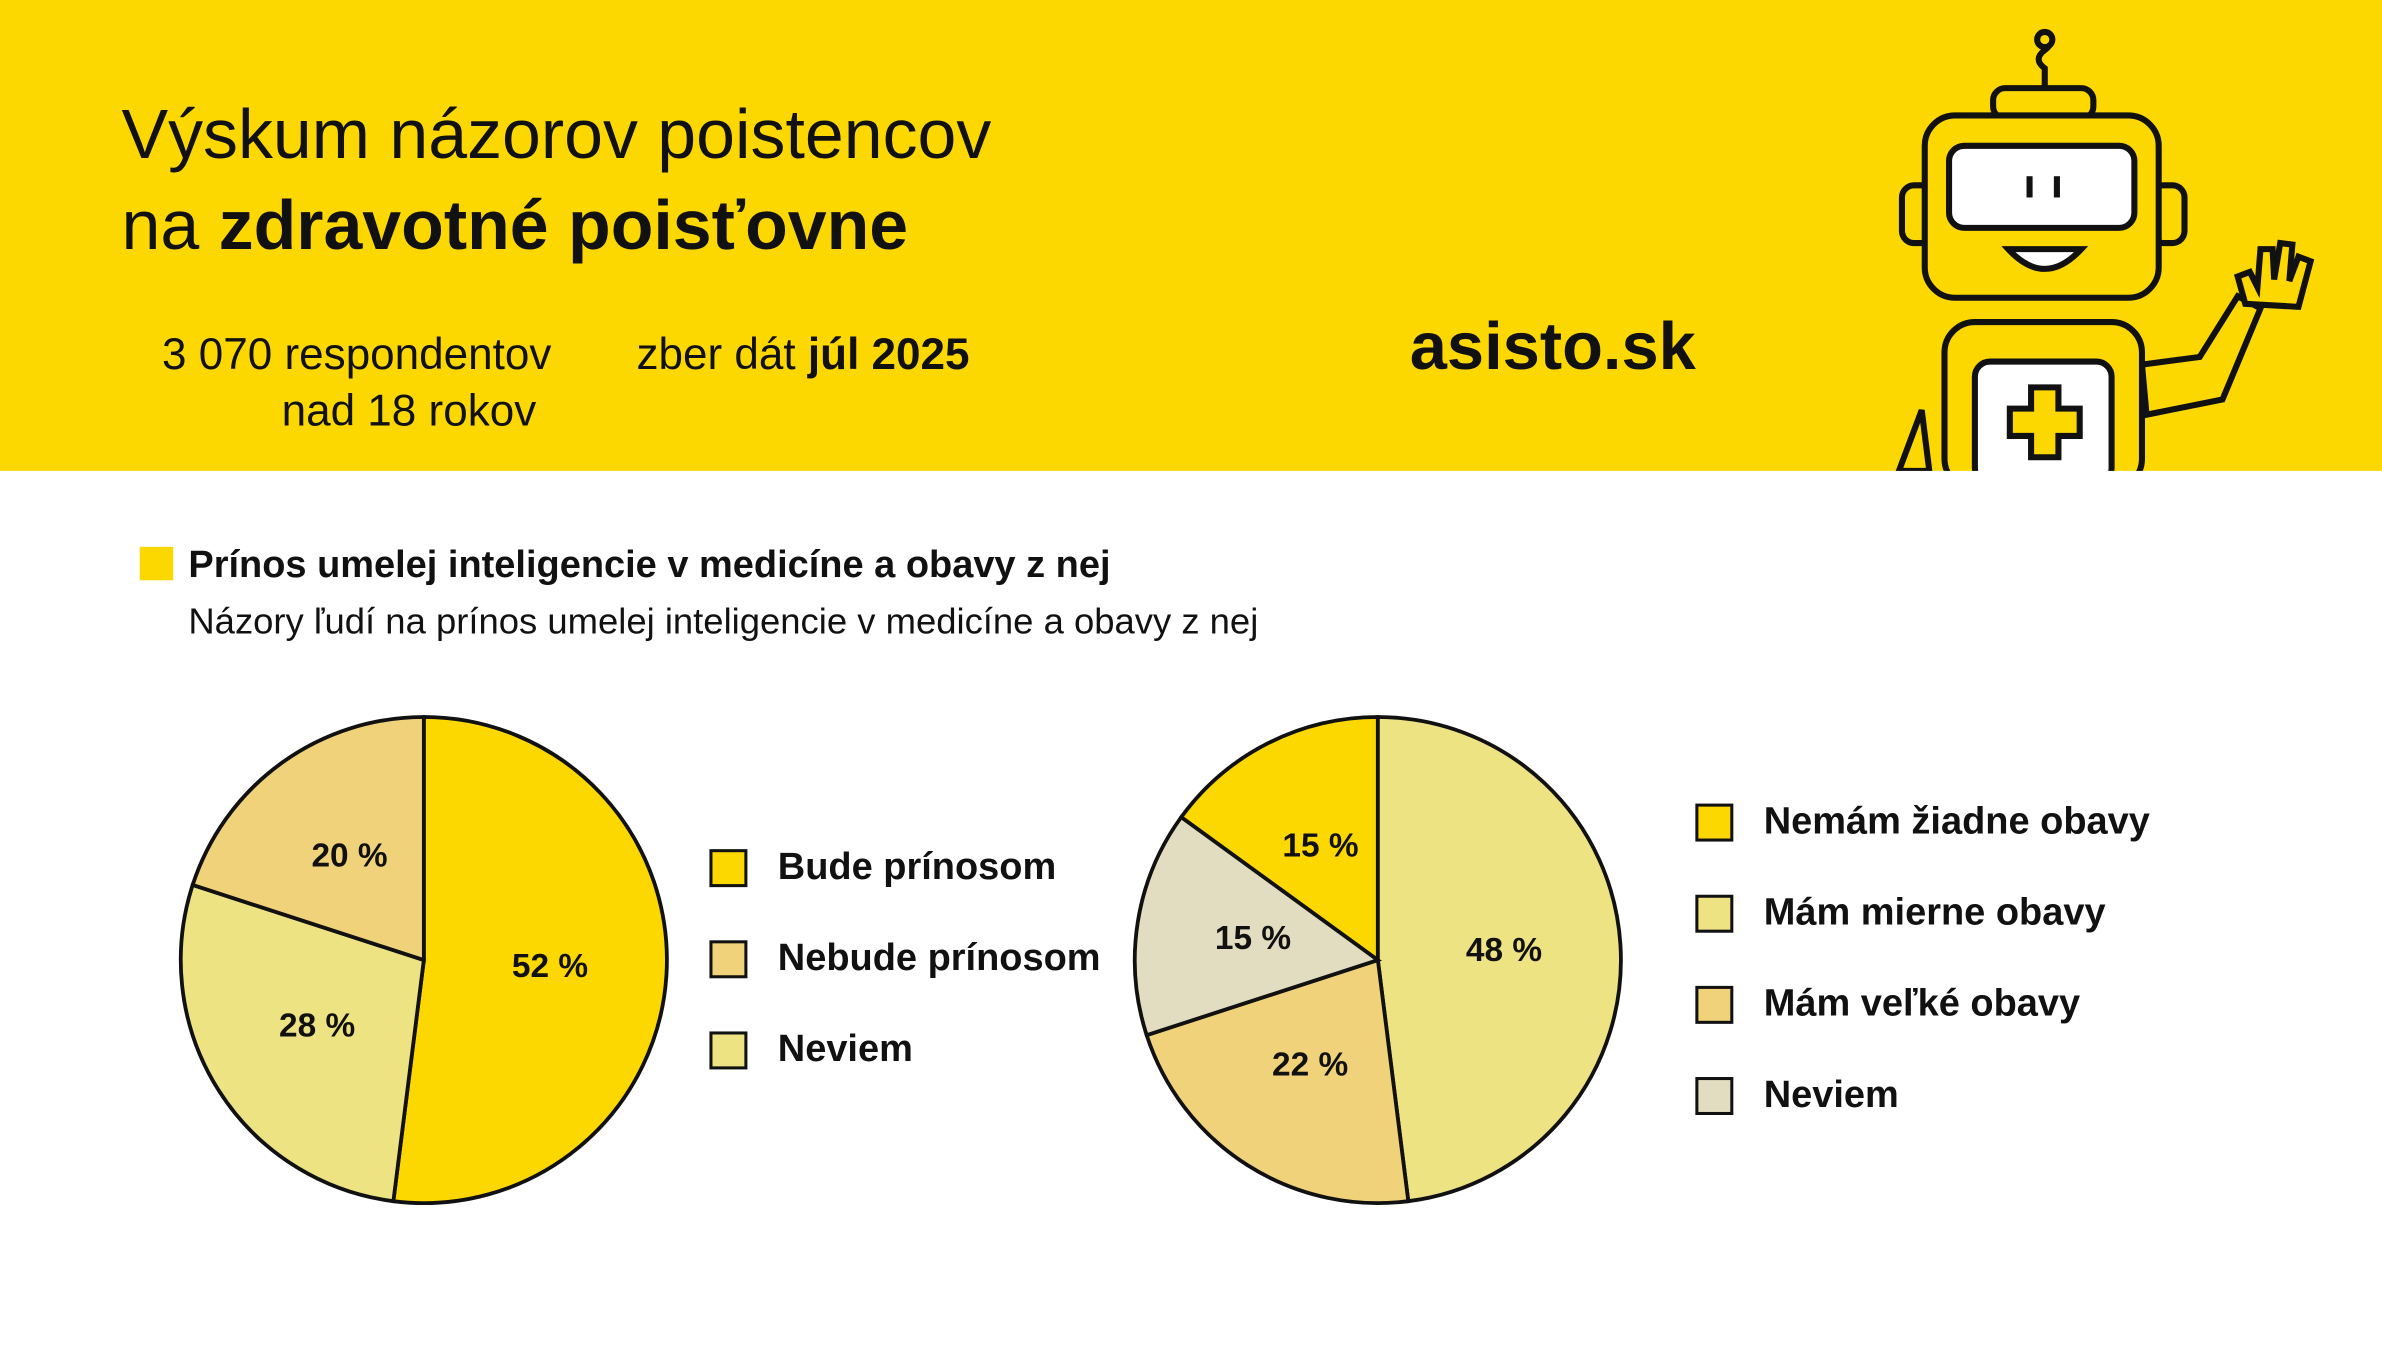 Image resolution: width=2382 pixels, height=1350 pixels. I want to click on slice-label: 22 %, so click(1310, 1065).